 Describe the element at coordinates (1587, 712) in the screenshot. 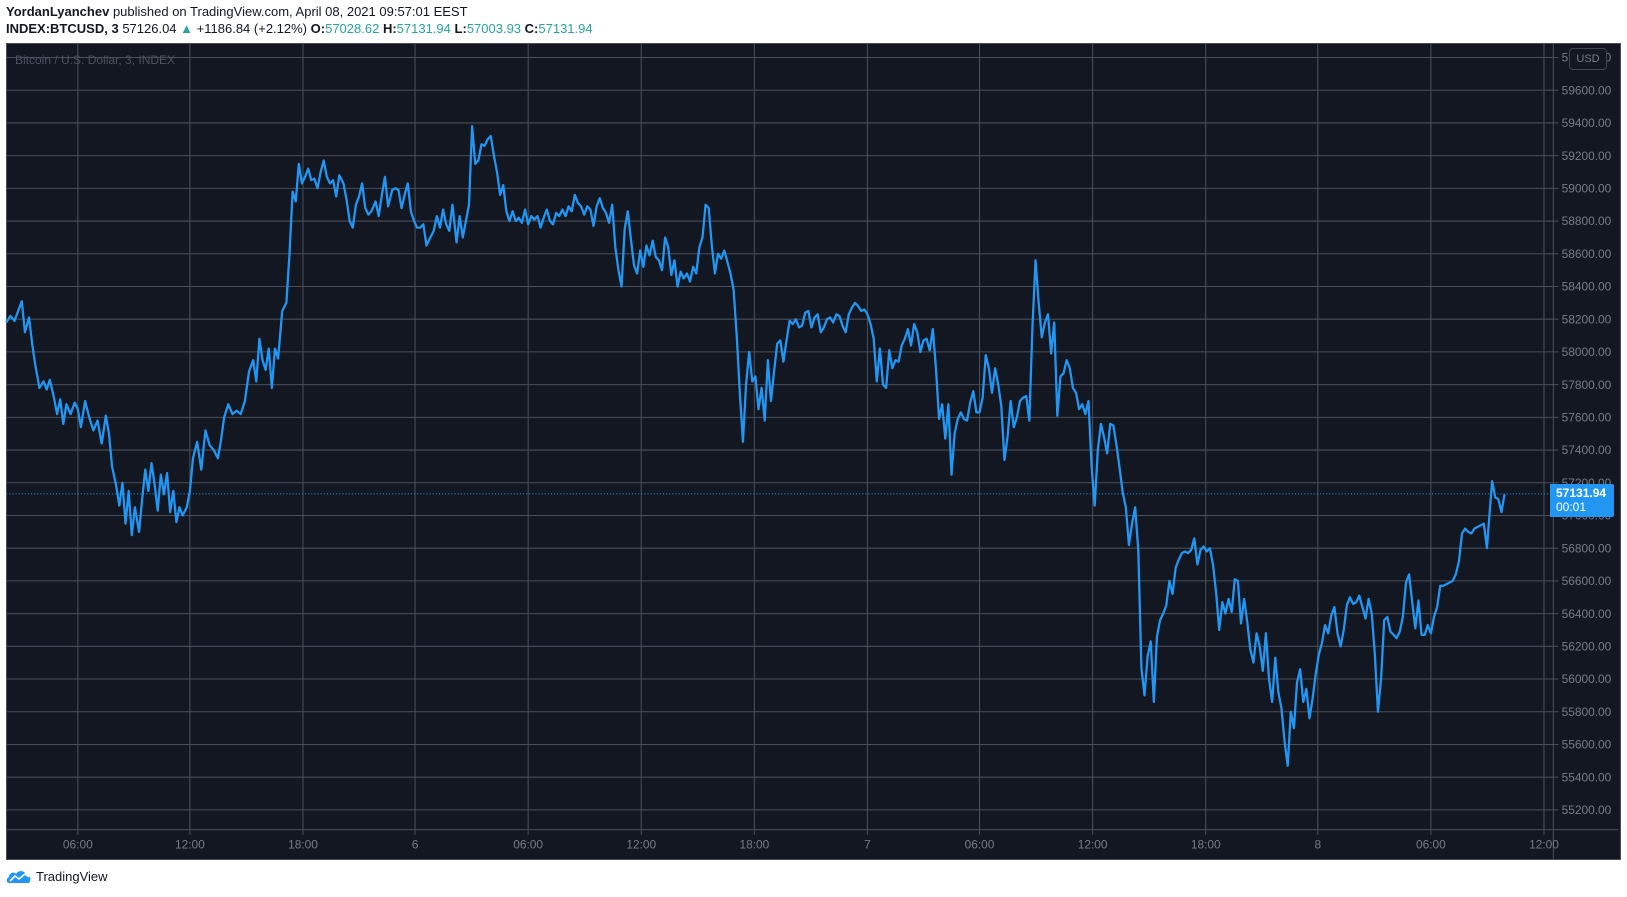

I see `price-tick-label: 55800.00` at that location.